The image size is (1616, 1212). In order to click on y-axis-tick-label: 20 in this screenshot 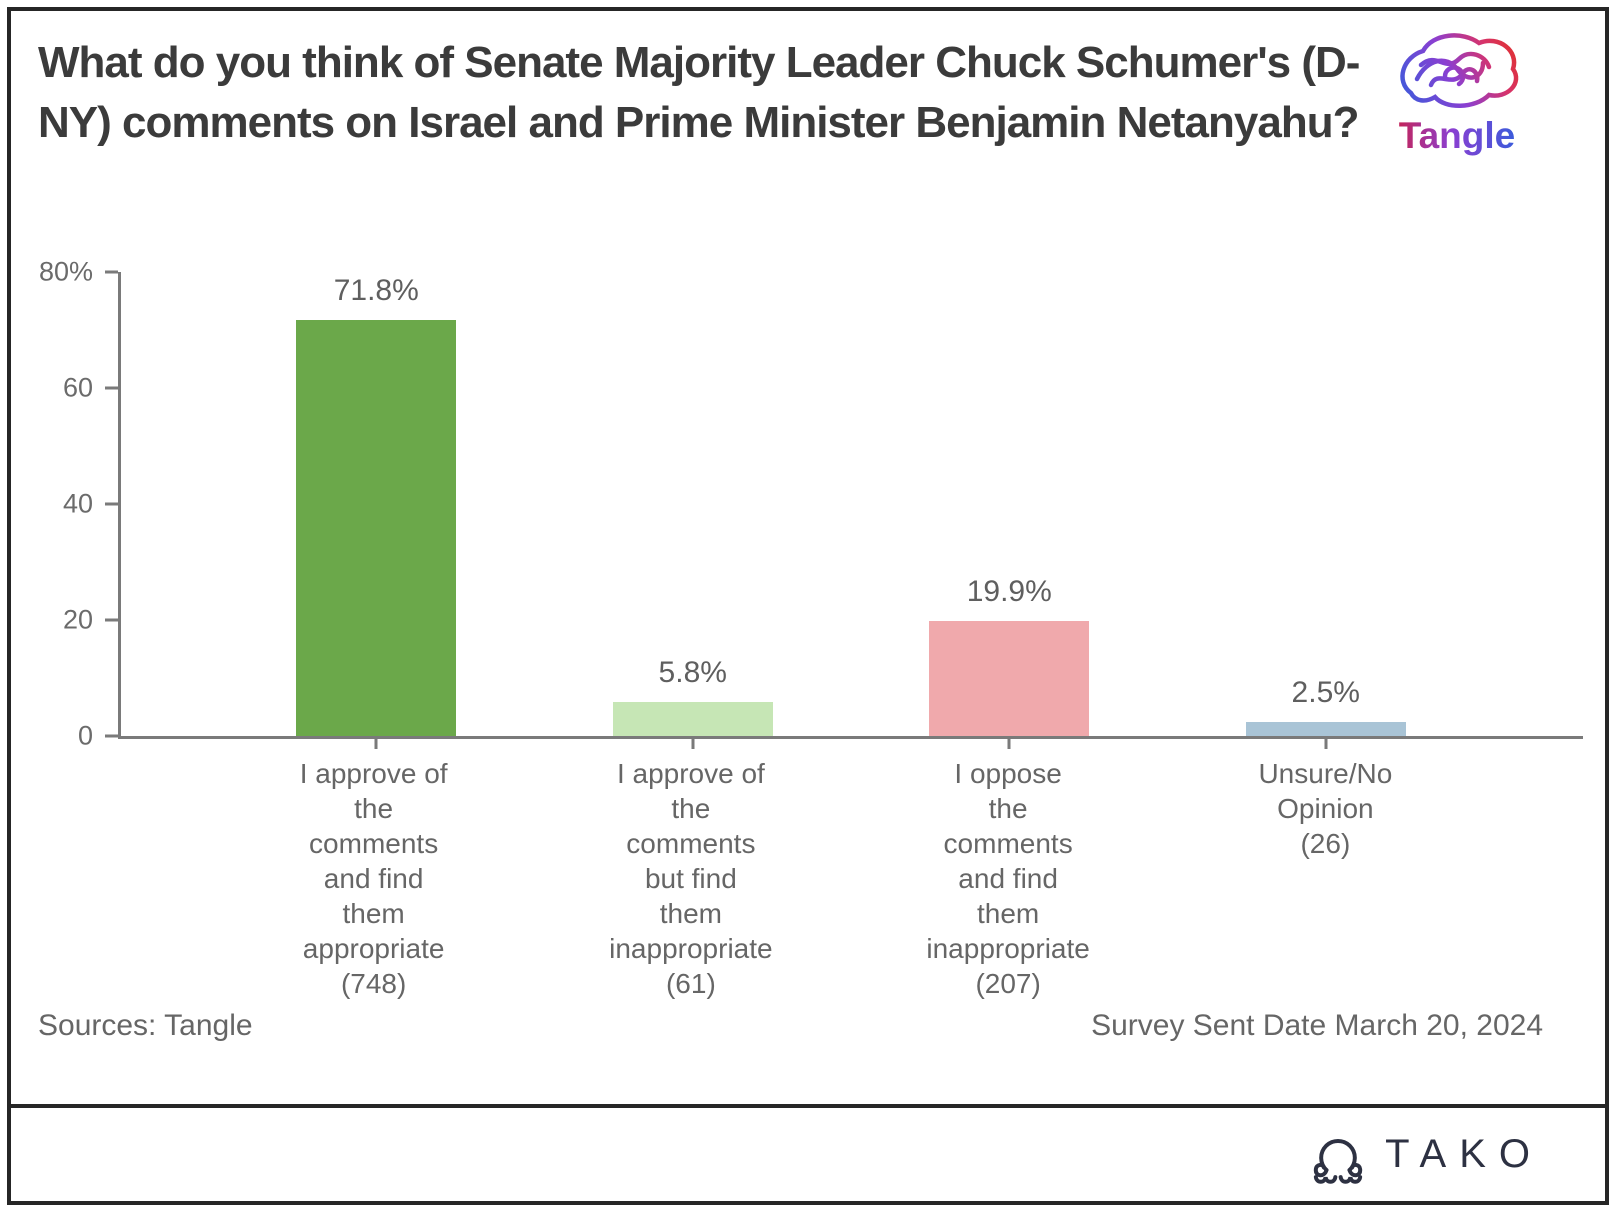, I will do `click(77, 619)`.